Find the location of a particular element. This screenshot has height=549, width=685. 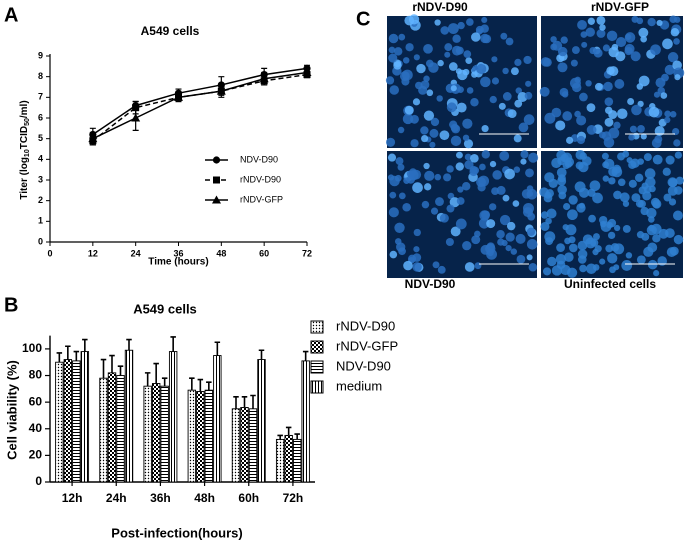

micrograph is located at coordinates (462, 82).